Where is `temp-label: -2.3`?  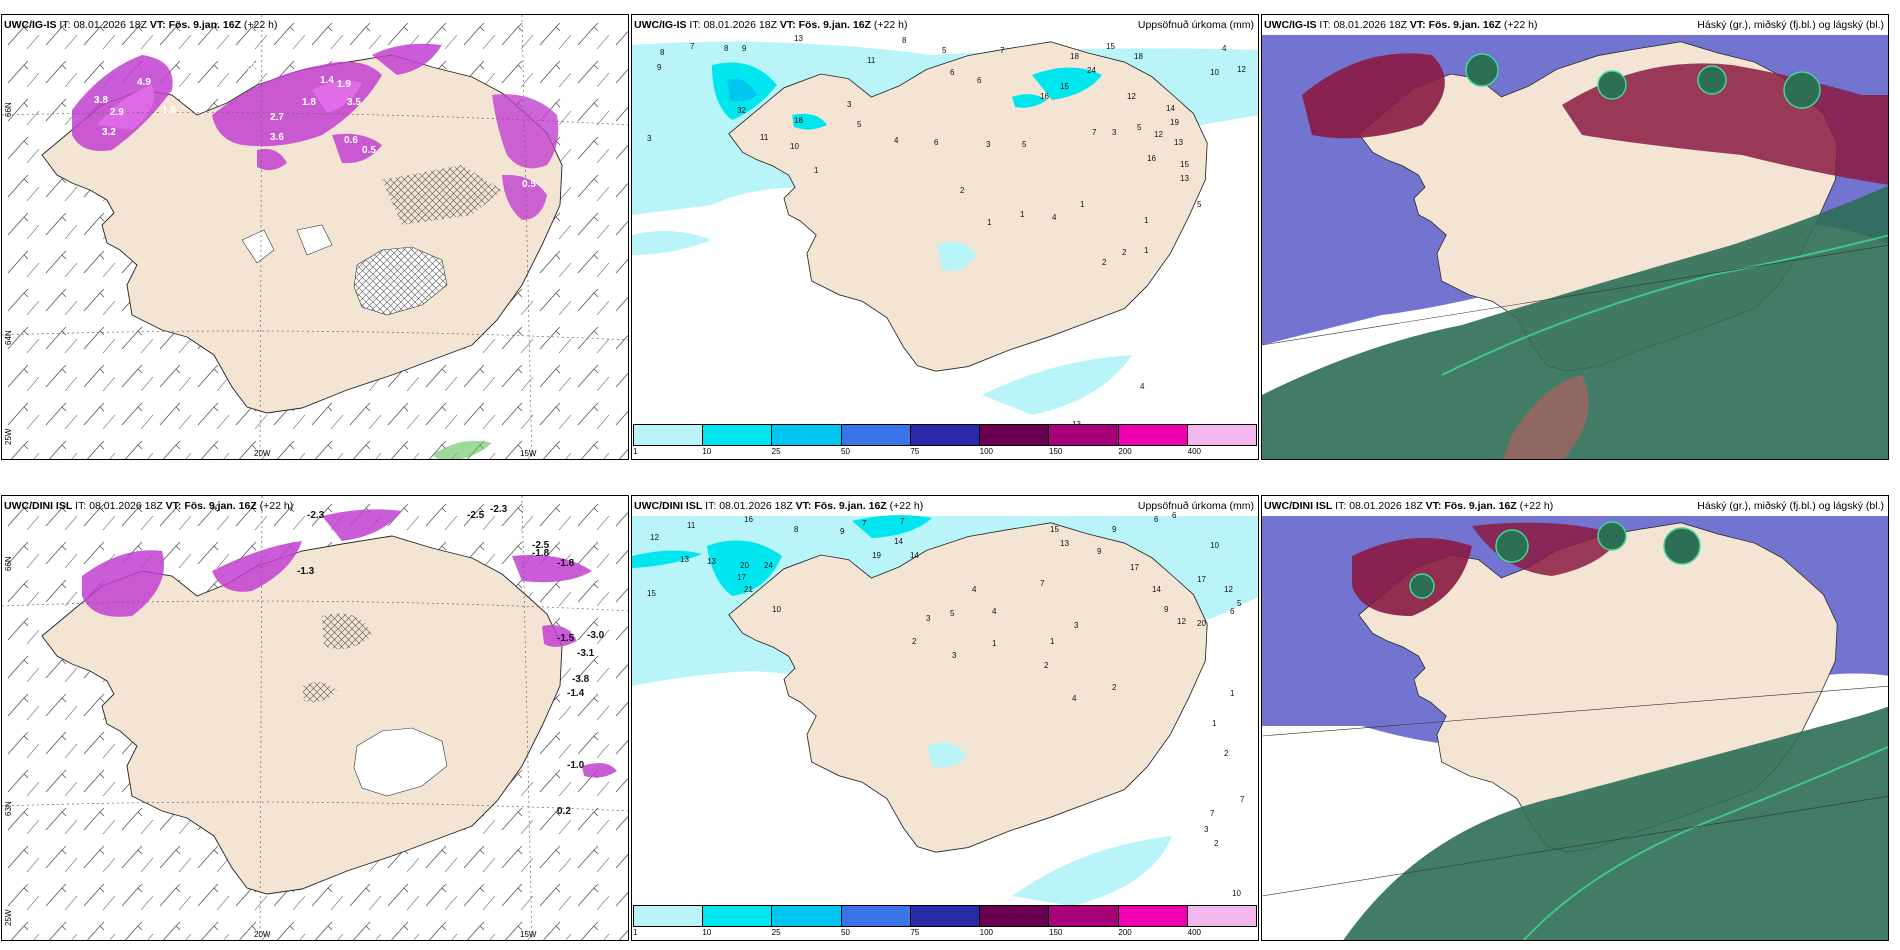 temp-label: -2.3 is located at coordinates (316, 515).